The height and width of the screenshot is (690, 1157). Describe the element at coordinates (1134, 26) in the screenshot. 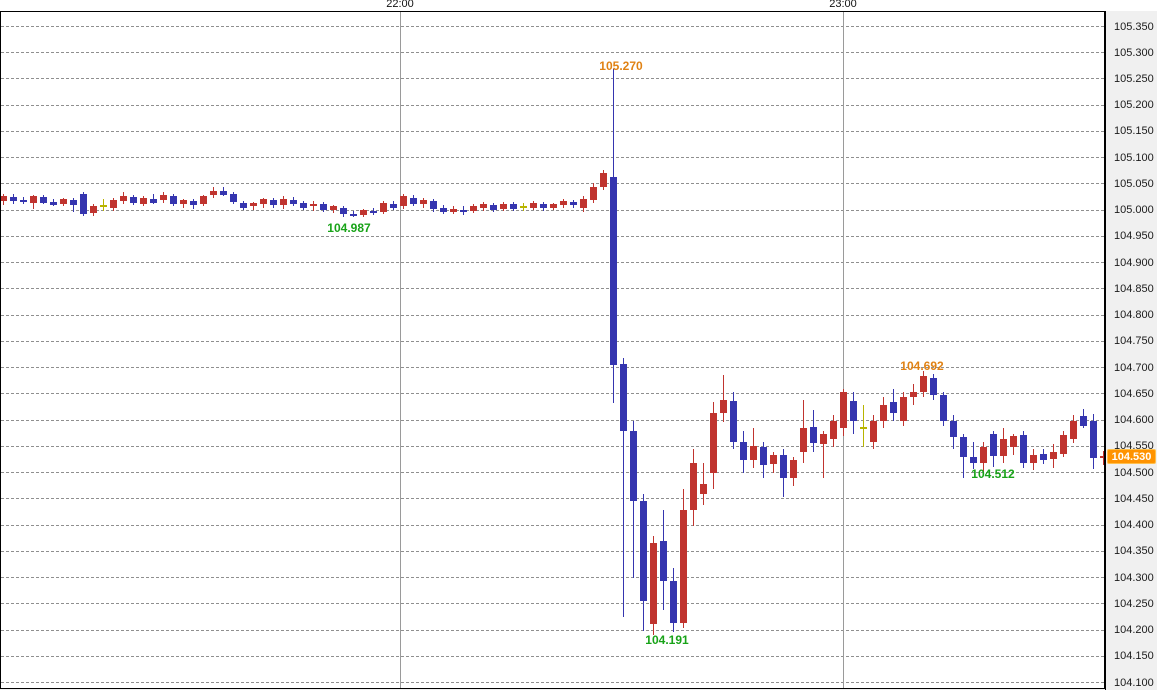

I see `price-tick-label: 105.350` at that location.